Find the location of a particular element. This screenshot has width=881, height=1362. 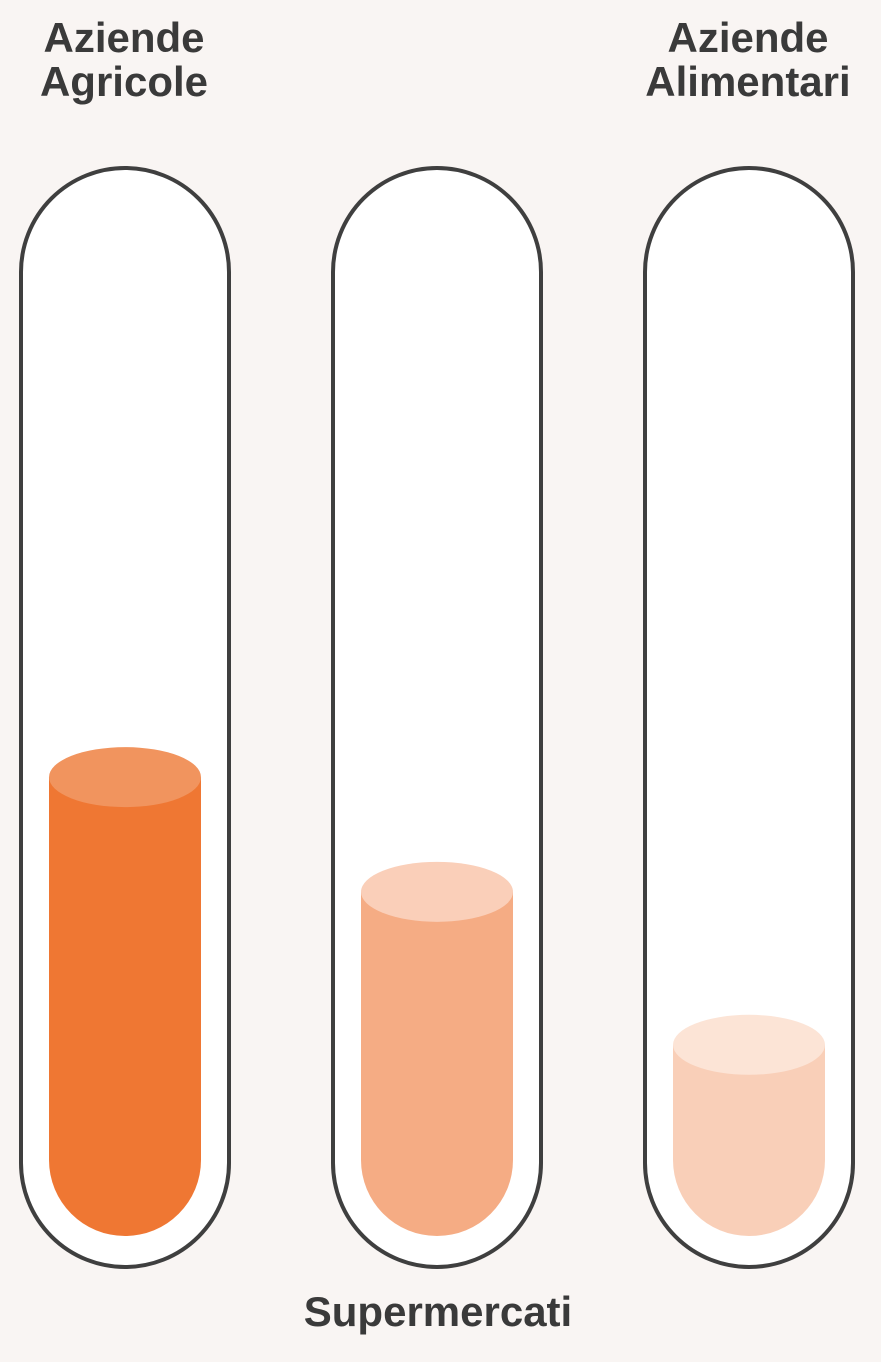

label-line: Supermercati is located at coordinates (438, 1311).